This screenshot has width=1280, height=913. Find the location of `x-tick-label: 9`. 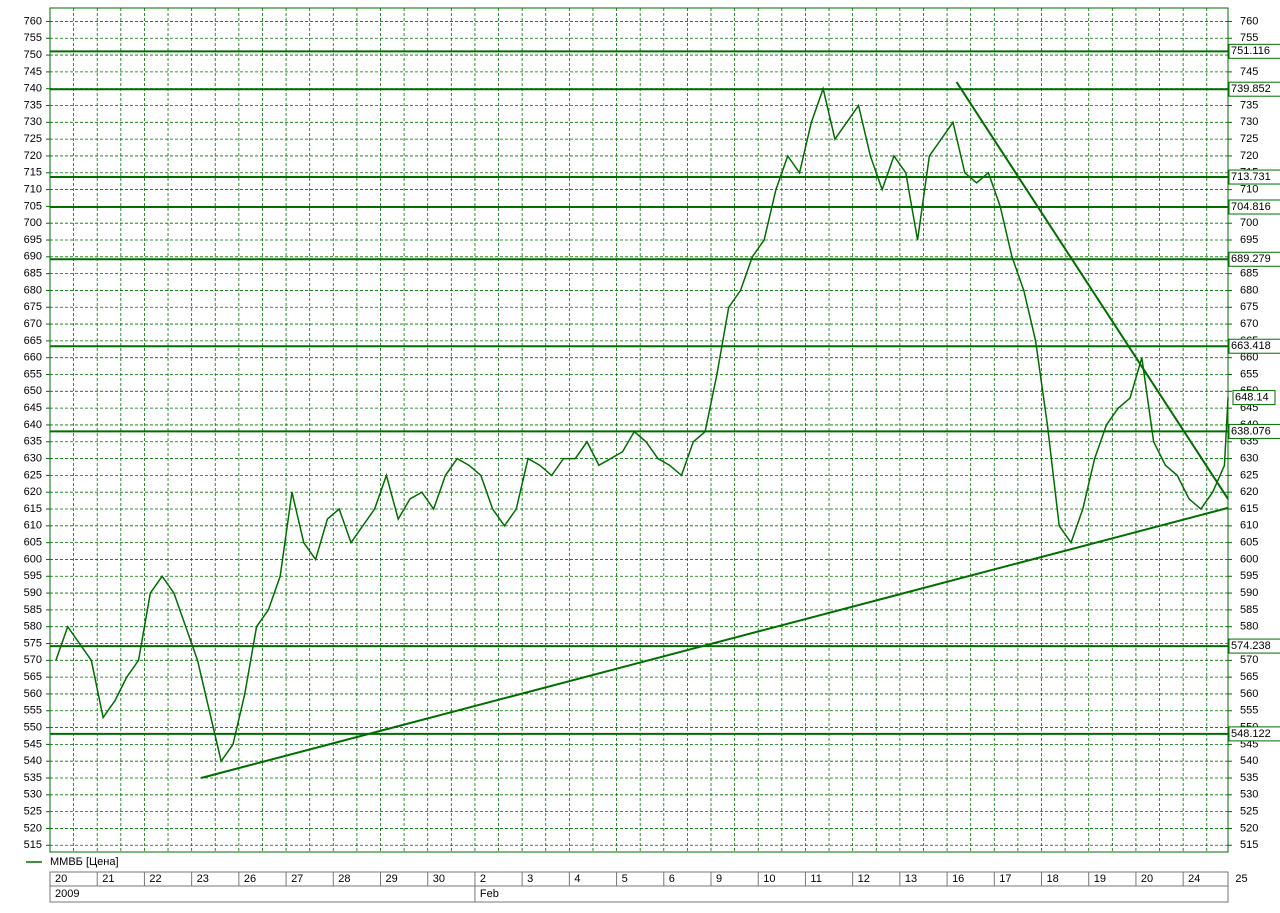

x-tick-label: 9 is located at coordinates (719, 879).